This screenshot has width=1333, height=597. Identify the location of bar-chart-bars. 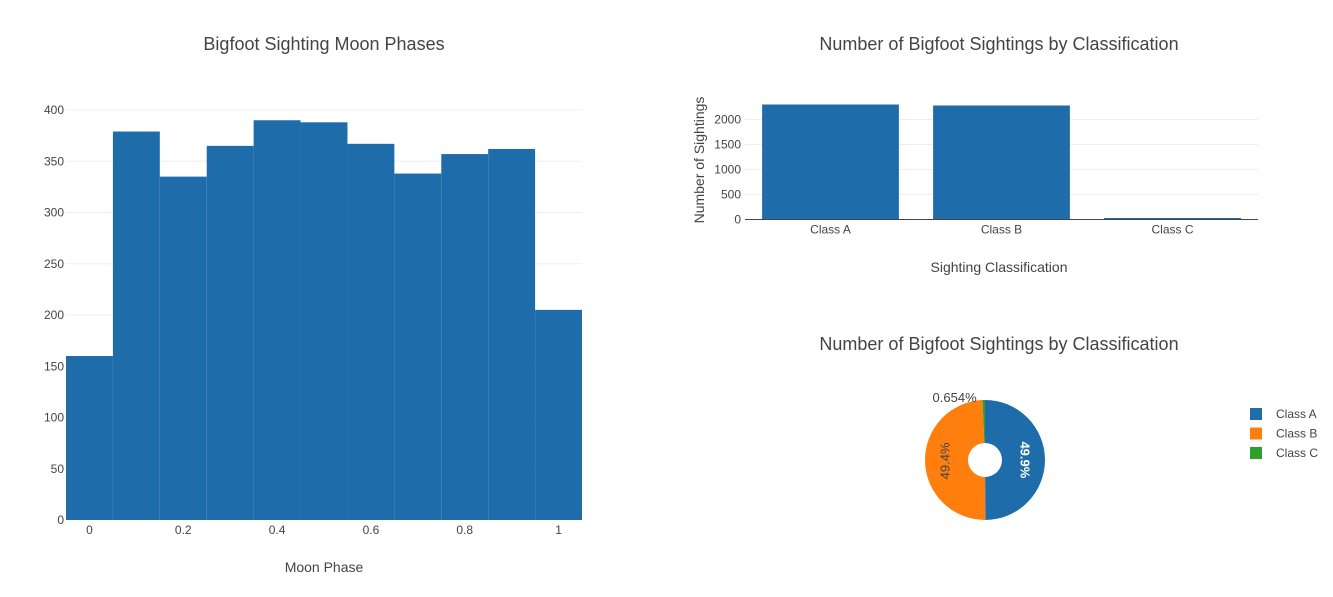
(1001, 162).